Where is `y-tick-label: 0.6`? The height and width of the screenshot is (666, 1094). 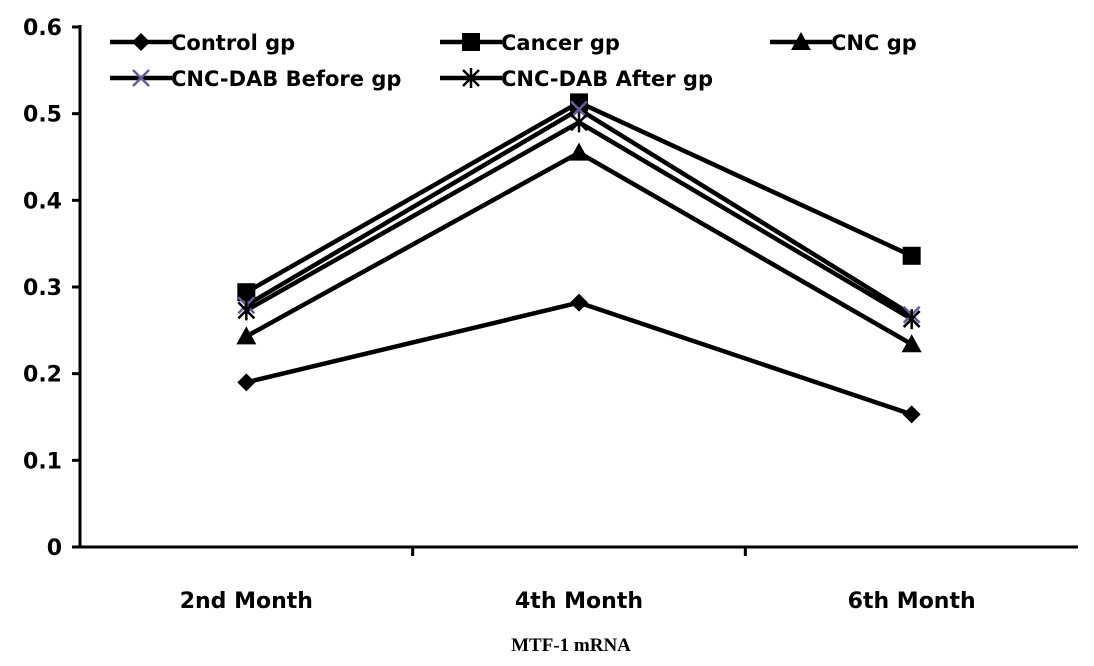
y-tick-label: 0.6 is located at coordinates (42, 28).